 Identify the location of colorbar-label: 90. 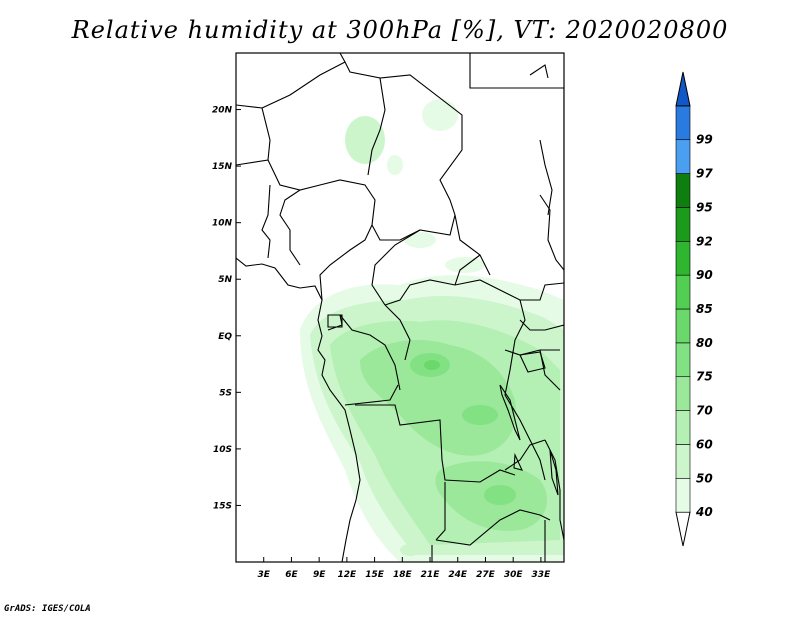
(704, 275).